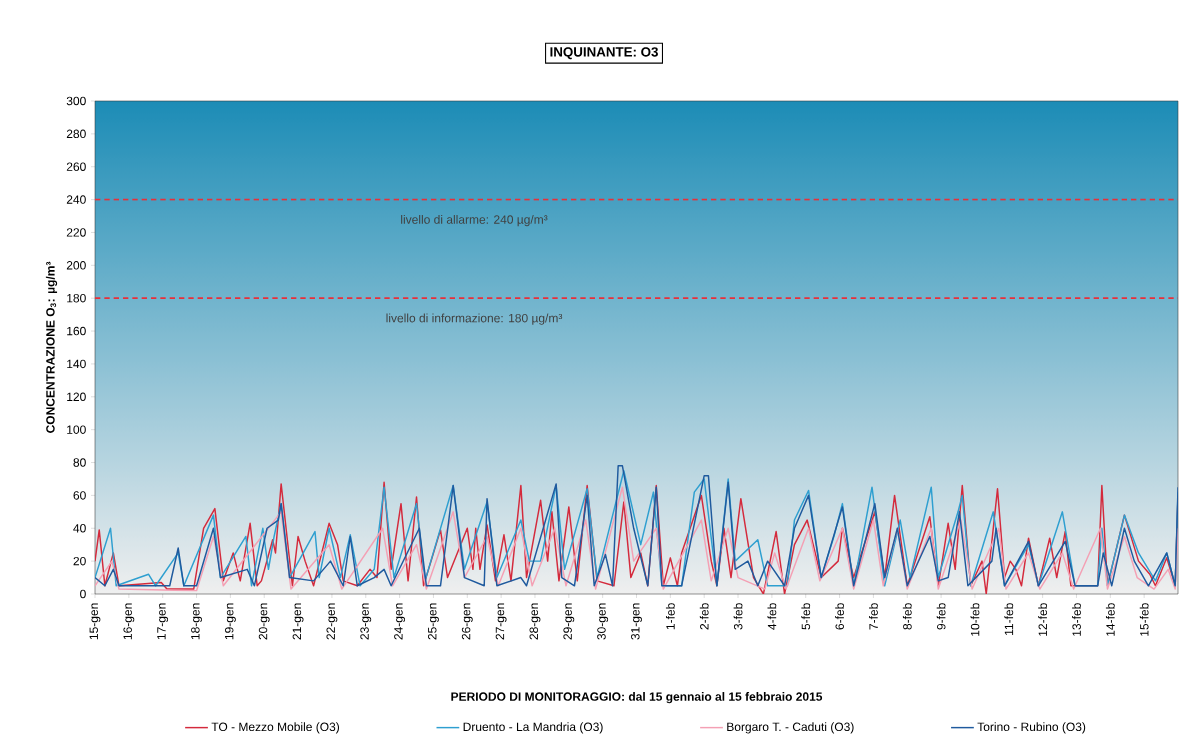 This screenshot has width=1191, height=749. I want to click on y-tick-label: 200, so click(76, 265).